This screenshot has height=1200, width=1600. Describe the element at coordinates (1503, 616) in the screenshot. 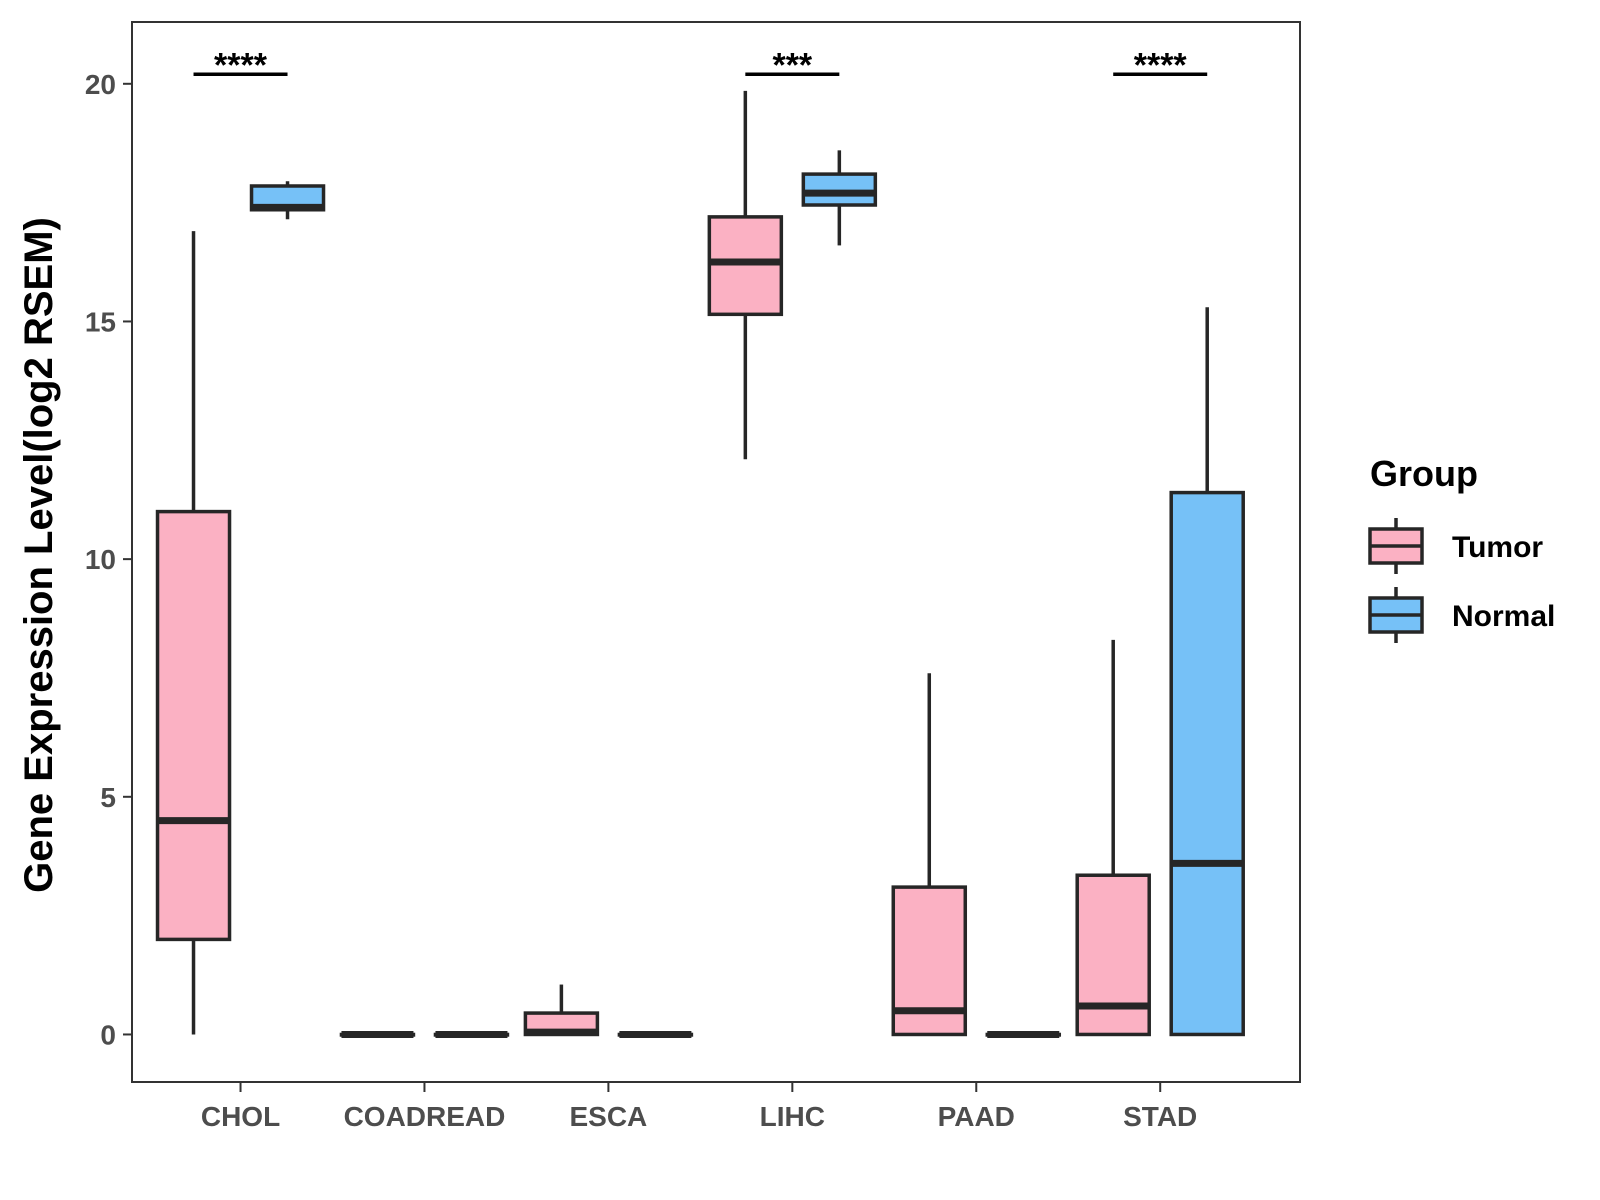

I see `legend-label: Normal` at that location.